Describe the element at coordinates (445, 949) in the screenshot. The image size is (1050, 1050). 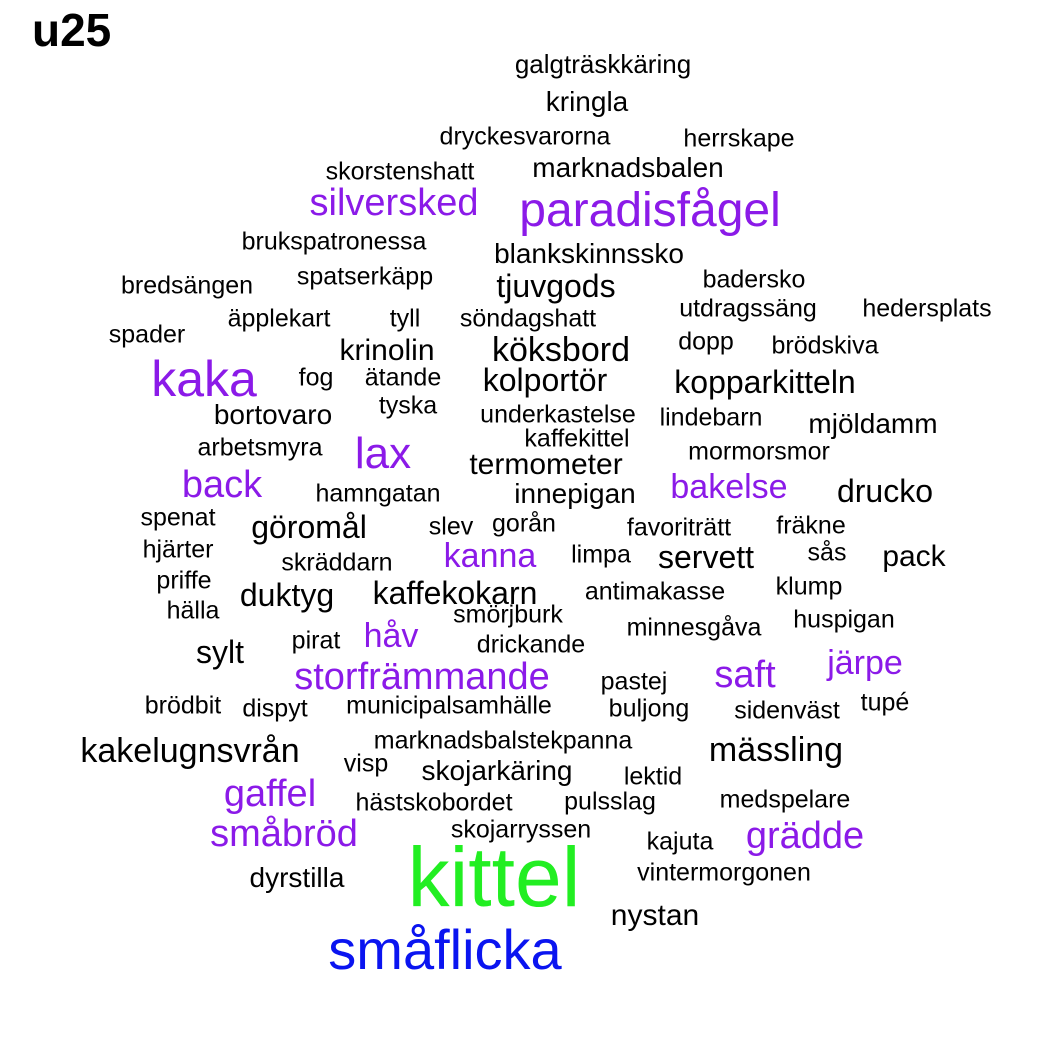
I see `word-99: småflicka` at that location.